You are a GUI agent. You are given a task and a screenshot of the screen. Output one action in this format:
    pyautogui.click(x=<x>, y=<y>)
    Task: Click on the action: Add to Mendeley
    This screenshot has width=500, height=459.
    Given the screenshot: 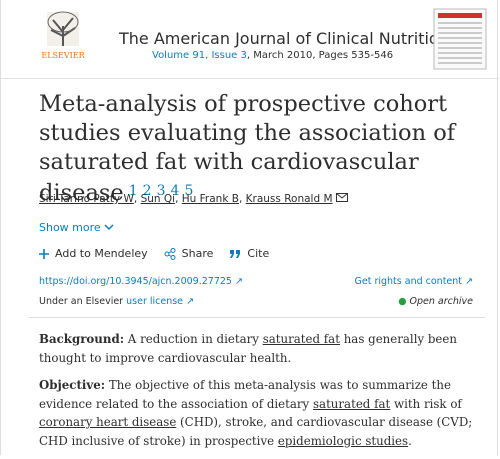 What is the action you would take?
    pyautogui.click(x=93, y=253)
    